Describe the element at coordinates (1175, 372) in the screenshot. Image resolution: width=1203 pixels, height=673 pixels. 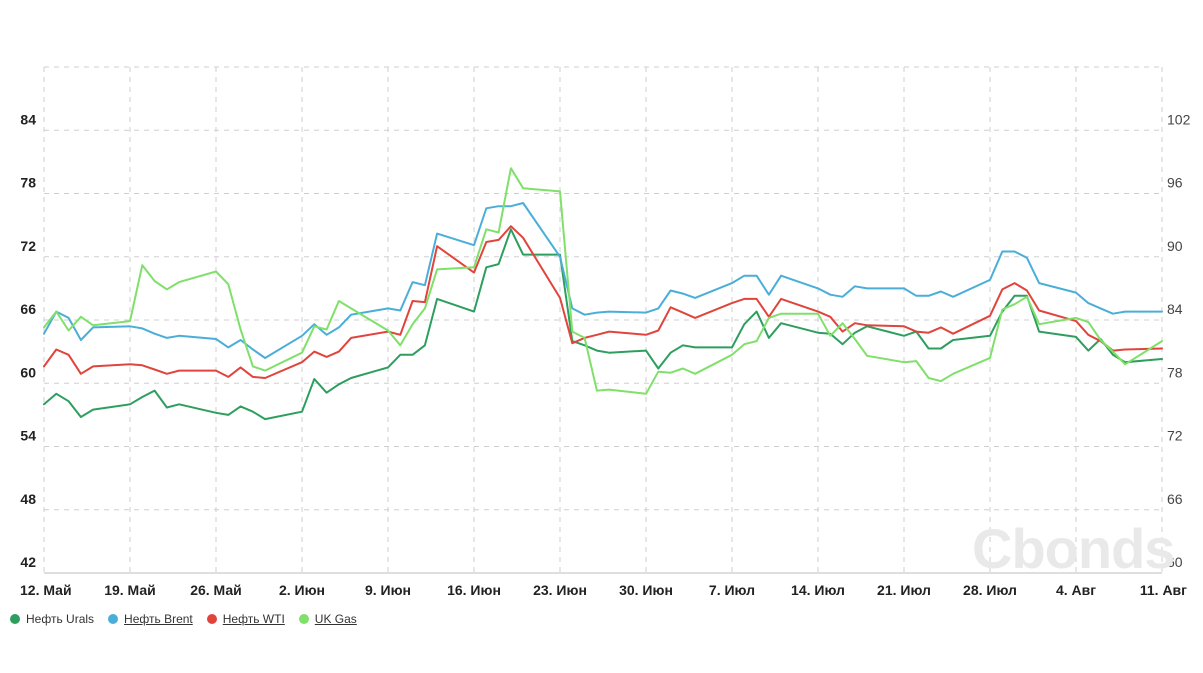
I see `y-right-tick-label: 78` at that location.